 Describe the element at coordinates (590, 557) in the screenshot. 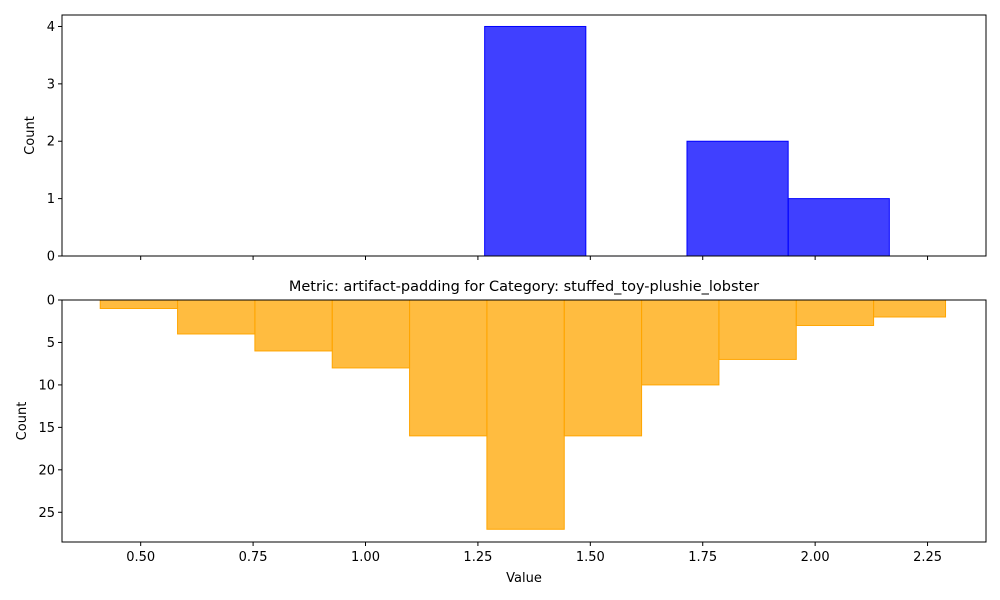

I see `bottom-xtick-label: 1.50` at that location.